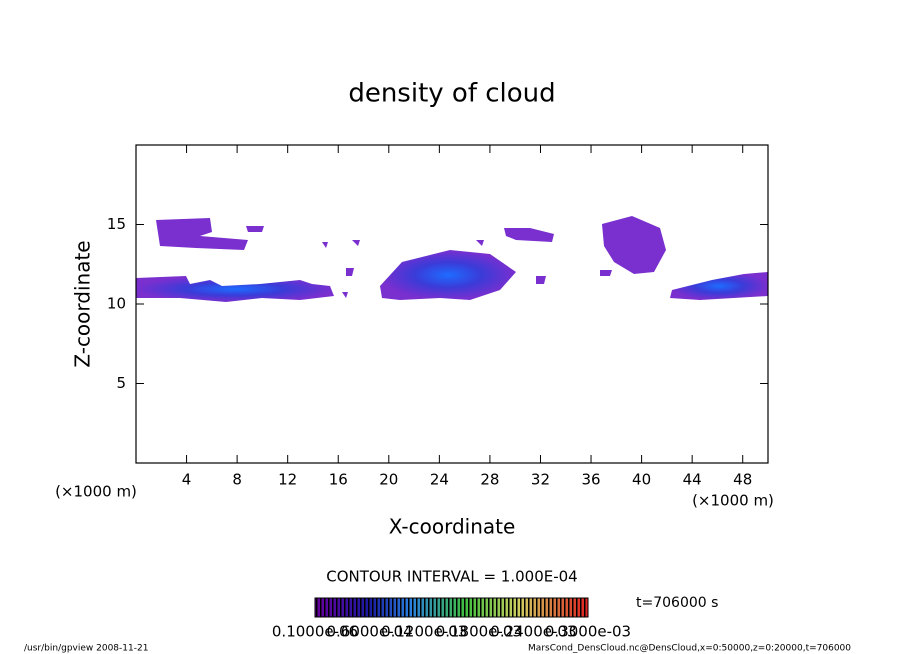  Describe the element at coordinates (369, 632) in the screenshot. I see `colorbar-label: 0.6000e-04` at that location.